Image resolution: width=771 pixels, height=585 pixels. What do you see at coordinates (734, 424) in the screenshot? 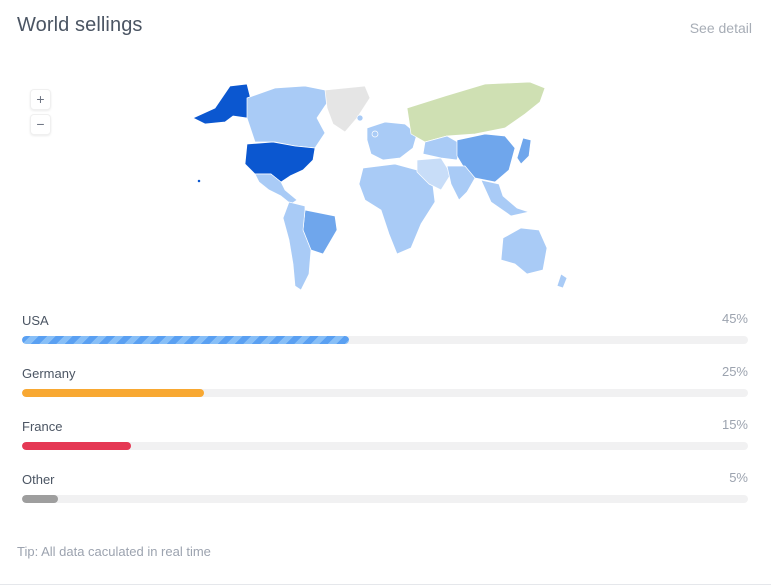
I see `percent-label: 15%` at bounding box center [734, 424].